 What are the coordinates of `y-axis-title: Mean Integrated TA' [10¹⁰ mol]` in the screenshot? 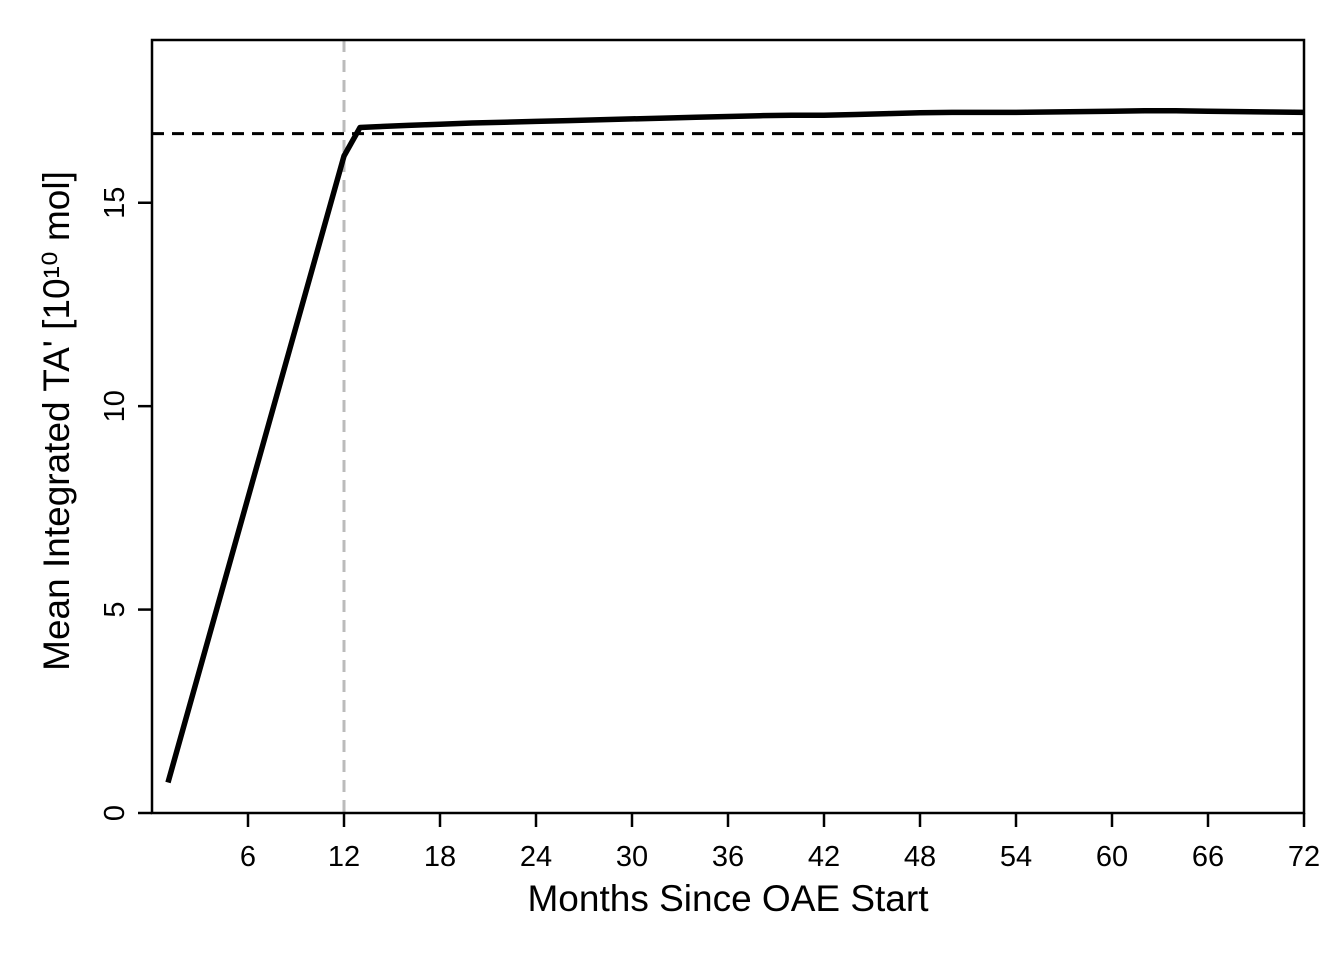 It's located at (56, 421).